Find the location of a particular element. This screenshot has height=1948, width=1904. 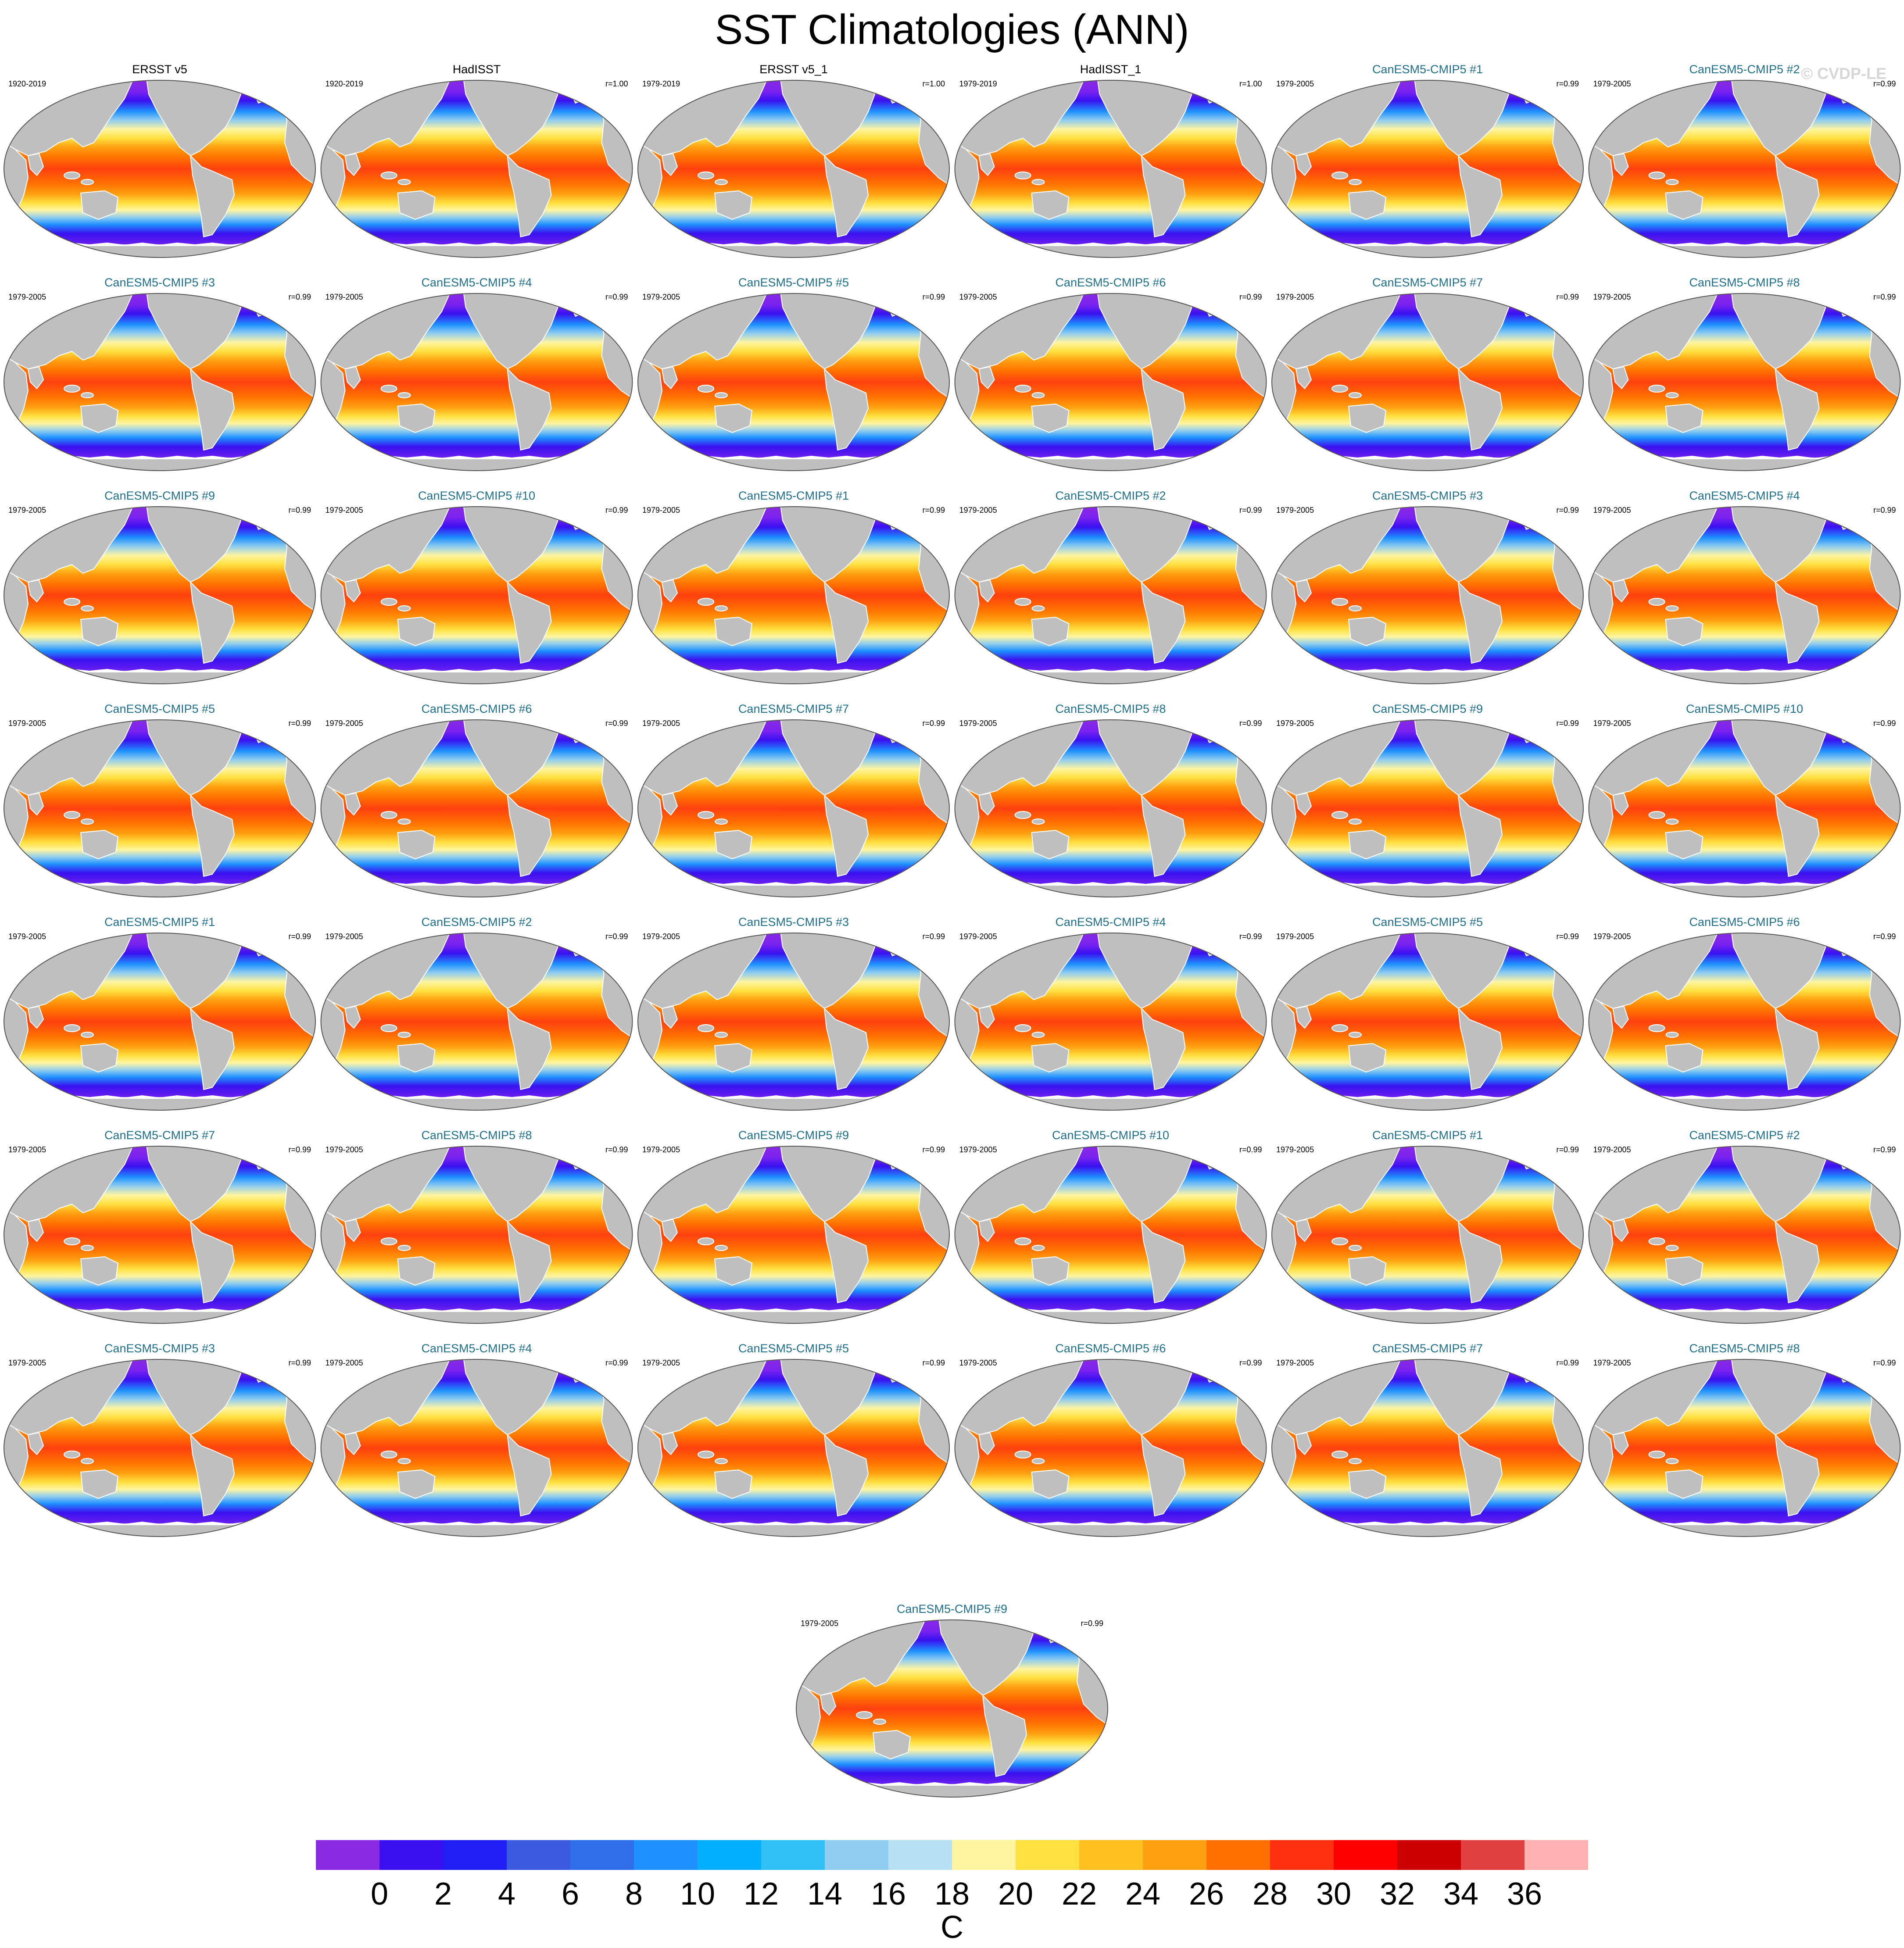

colorbar-tick-label: 26 is located at coordinates (1206, 1895).